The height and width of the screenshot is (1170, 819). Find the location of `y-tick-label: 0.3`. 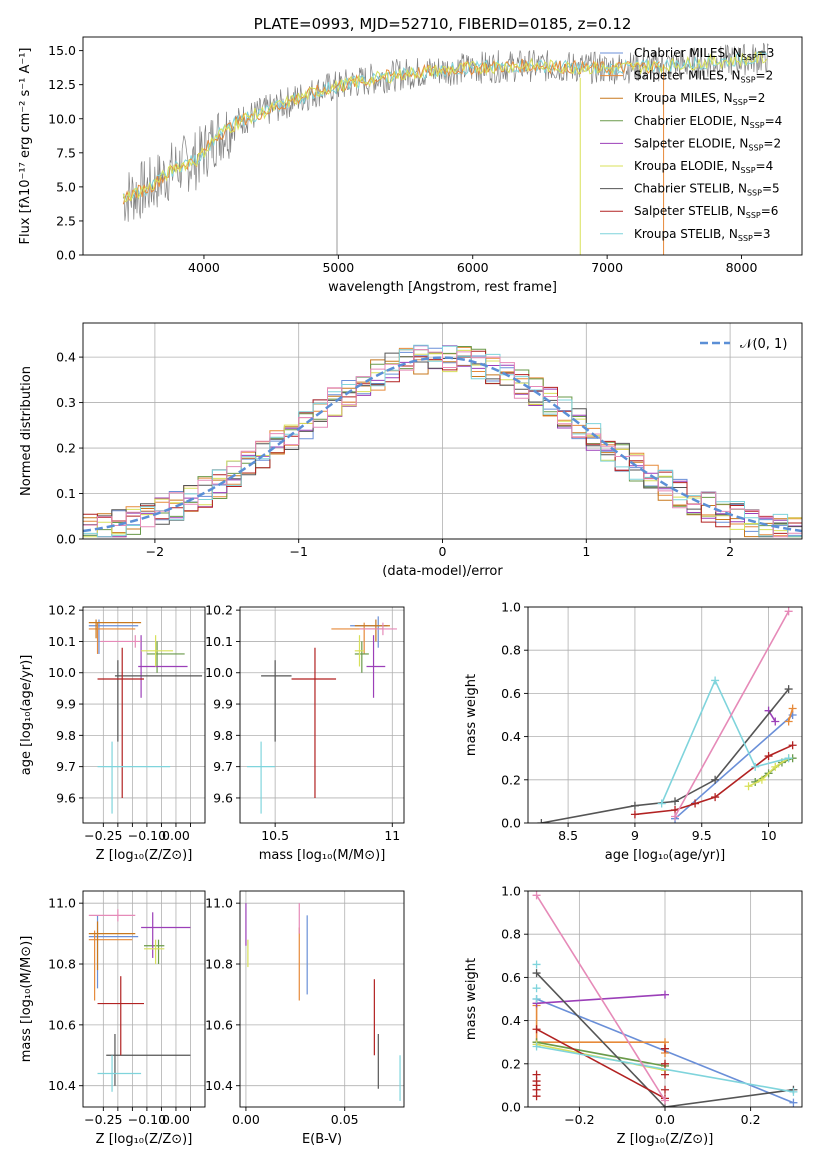

y-tick-label: 0.3 is located at coordinates (66, 402).